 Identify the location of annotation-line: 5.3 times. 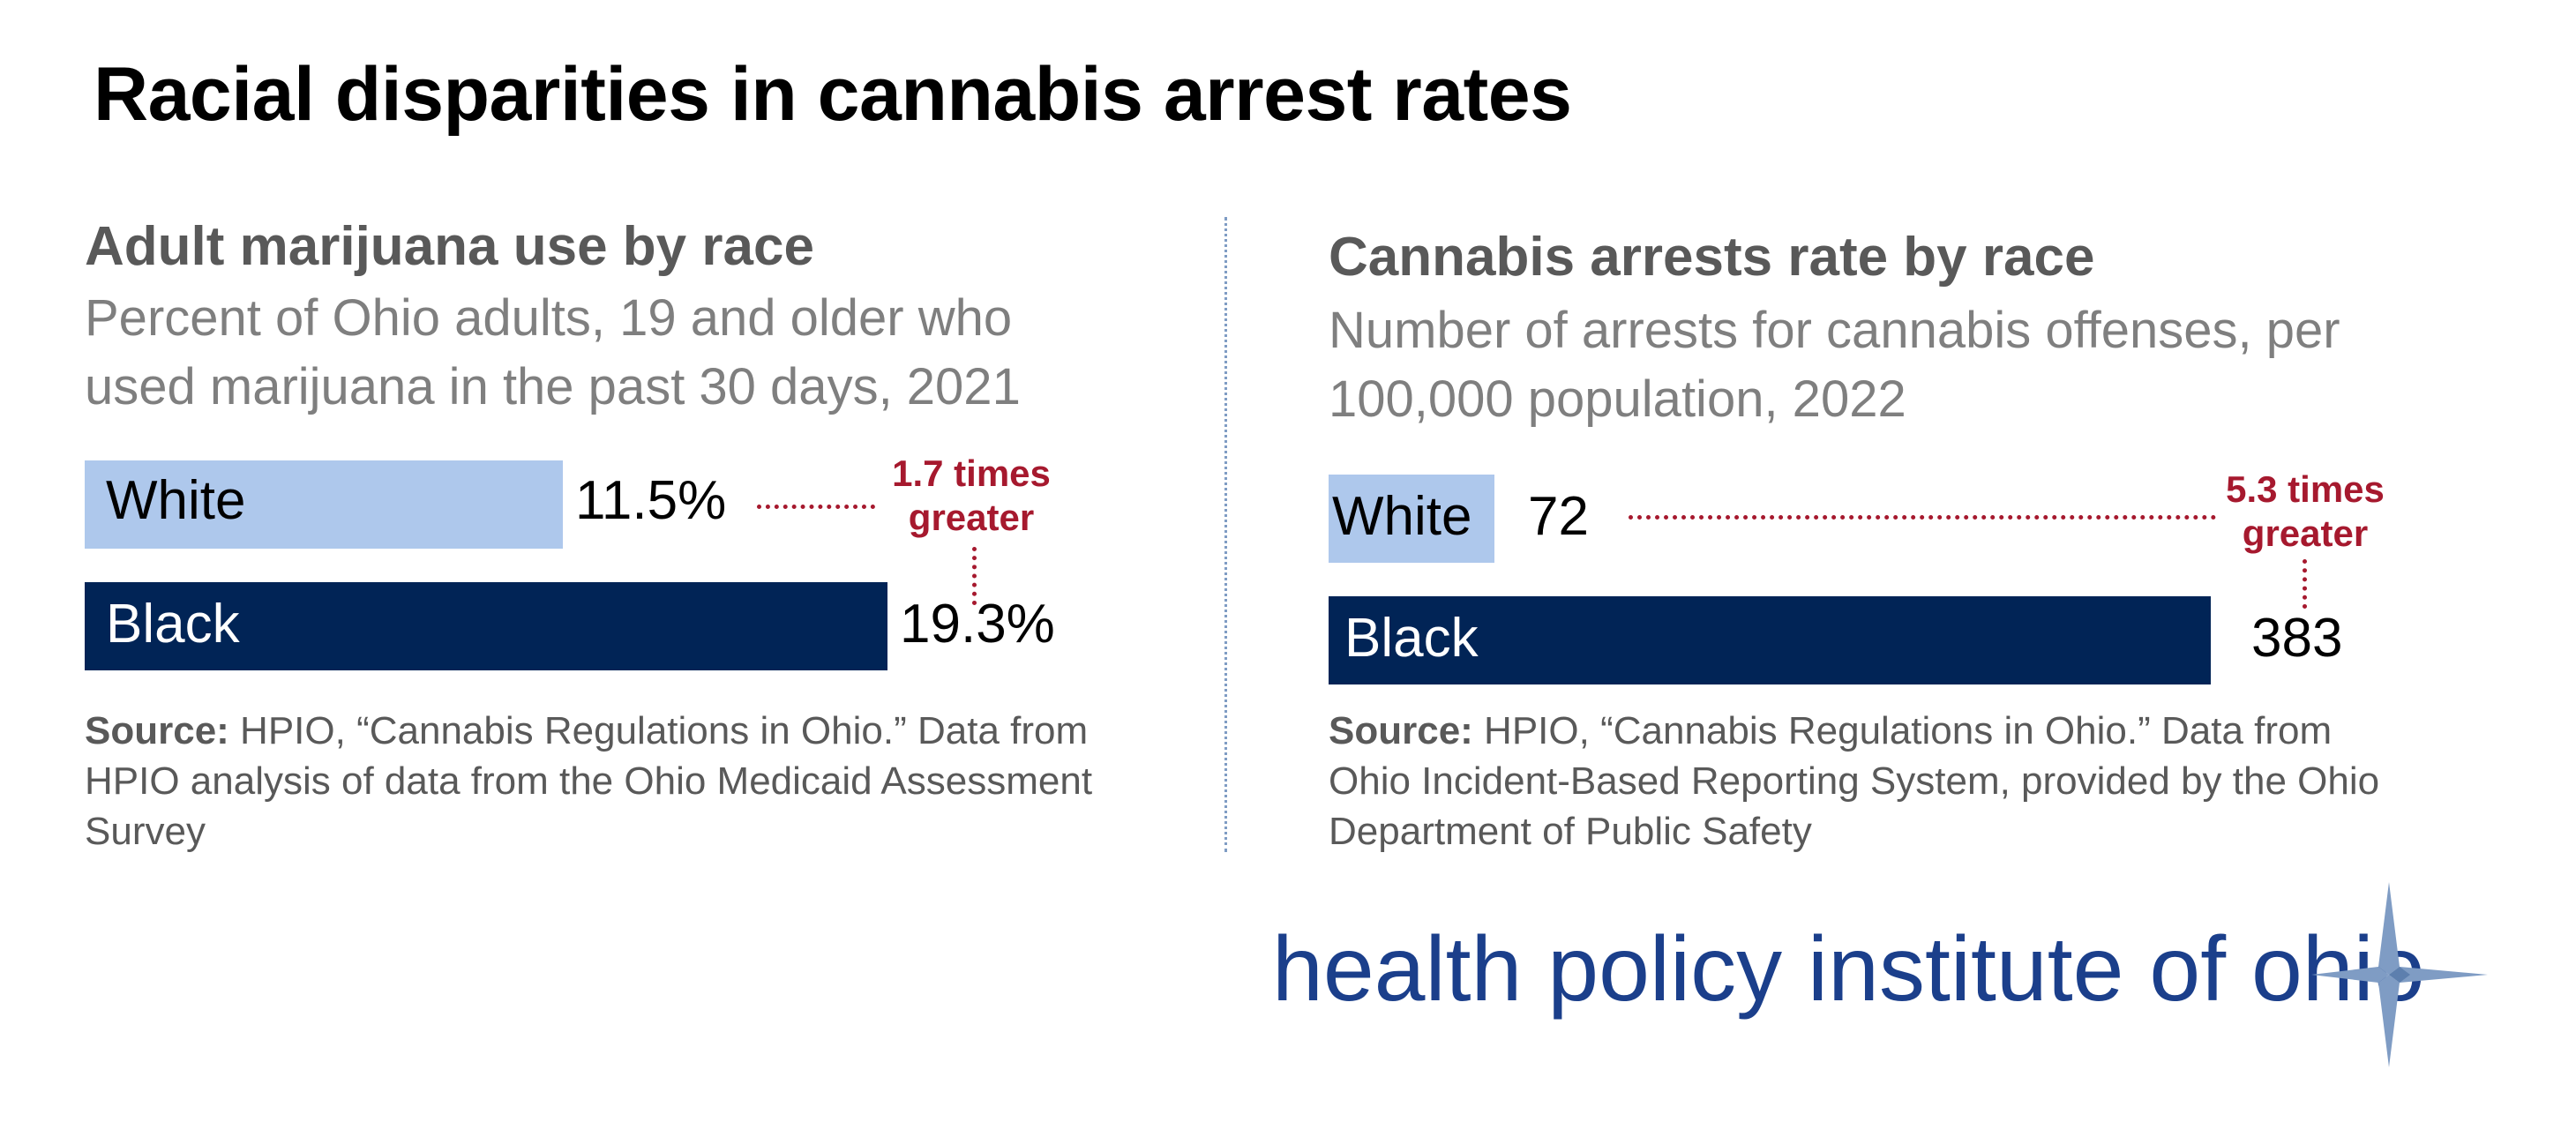
(2306, 489).